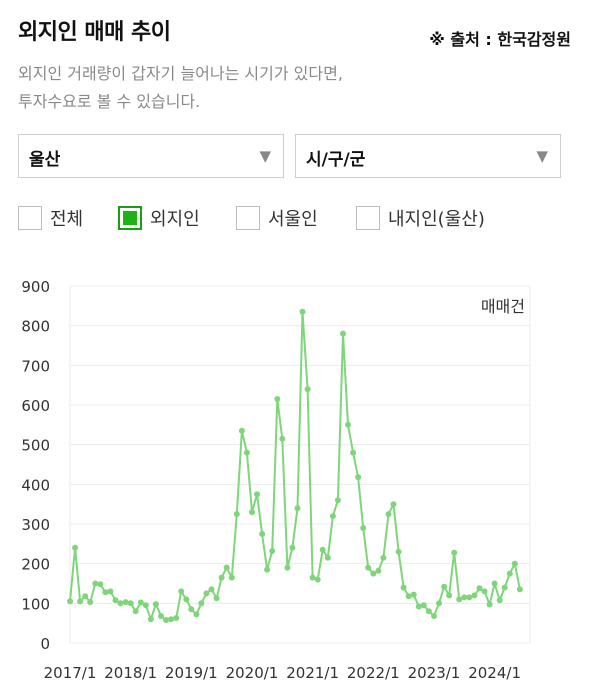  Describe the element at coordinates (130, 673) in the screenshot. I see `x-tick-label: 2018/1` at that location.